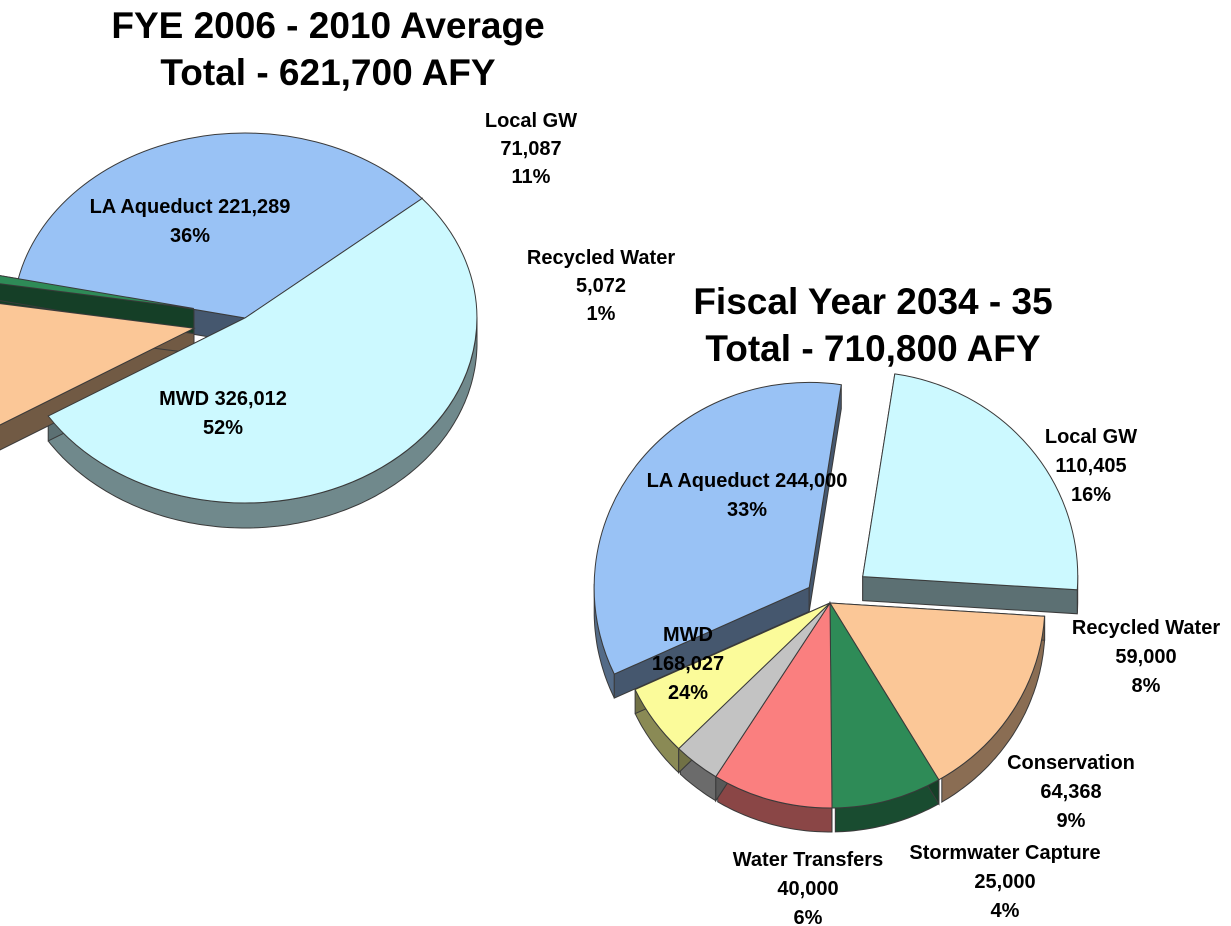 Image resolution: width=1231 pixels, height=926 pixels. I want to click on chart2-la-aqueduct-label: LA Aqueduct 244,000, so click(747, 481).